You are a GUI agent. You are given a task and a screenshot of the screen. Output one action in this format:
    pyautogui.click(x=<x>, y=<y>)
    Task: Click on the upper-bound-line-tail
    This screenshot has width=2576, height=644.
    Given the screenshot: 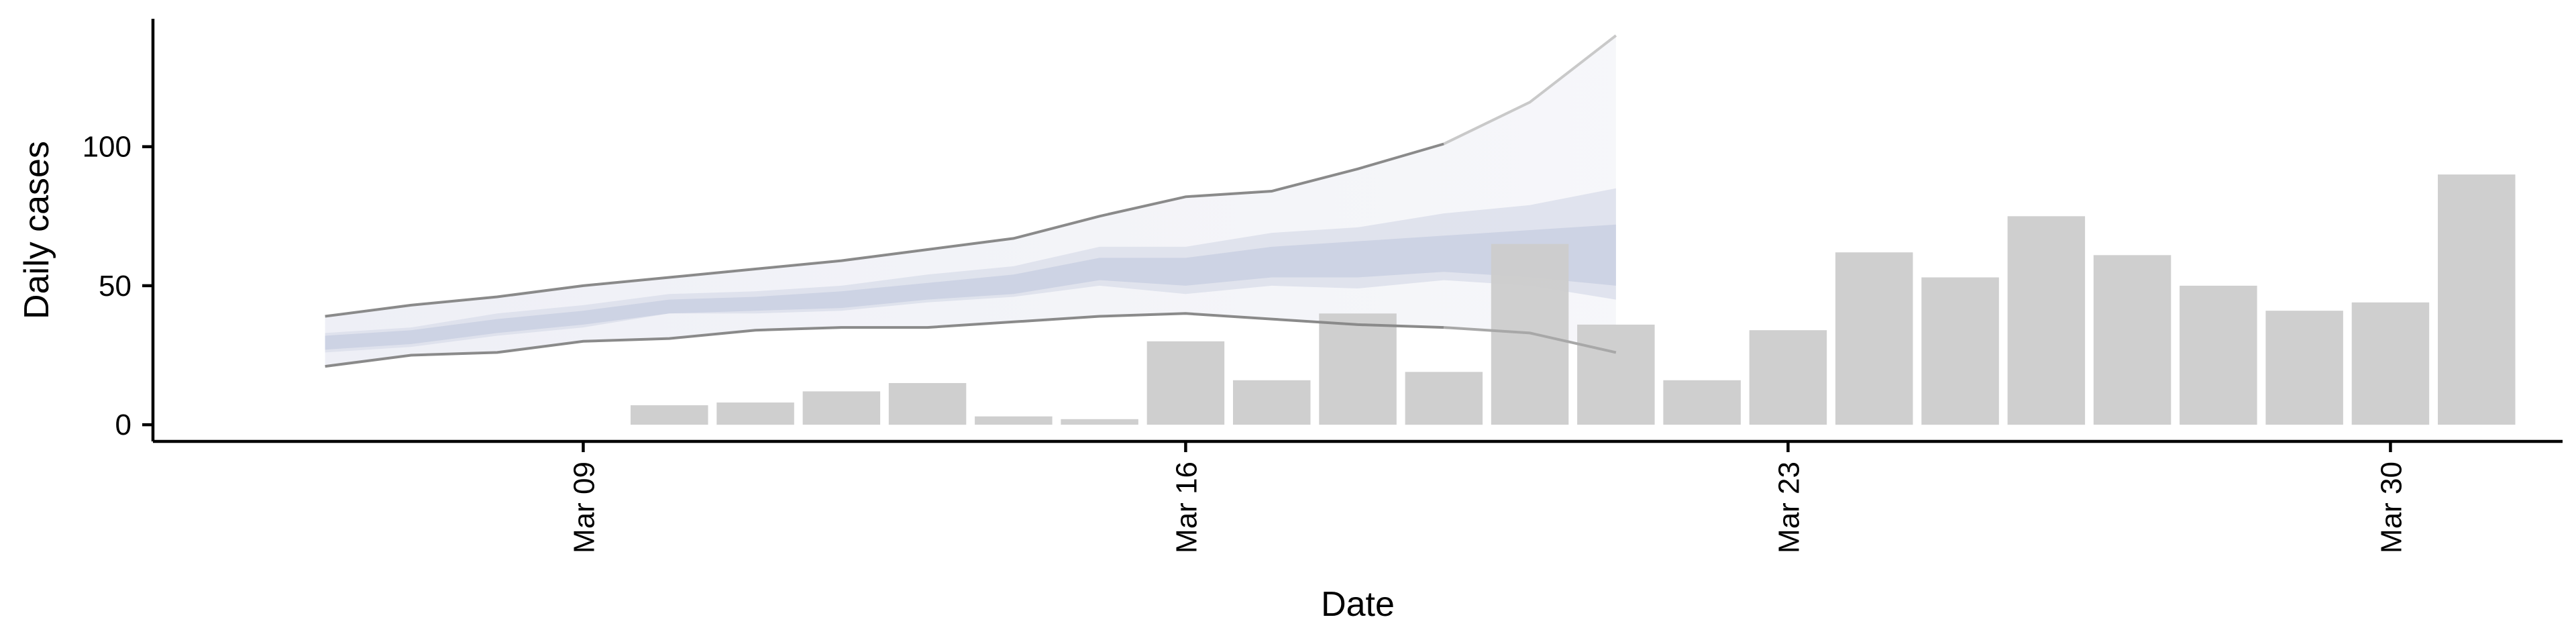 What is the action you would take?
    pyautogui.click(x=1530, y=90)
    